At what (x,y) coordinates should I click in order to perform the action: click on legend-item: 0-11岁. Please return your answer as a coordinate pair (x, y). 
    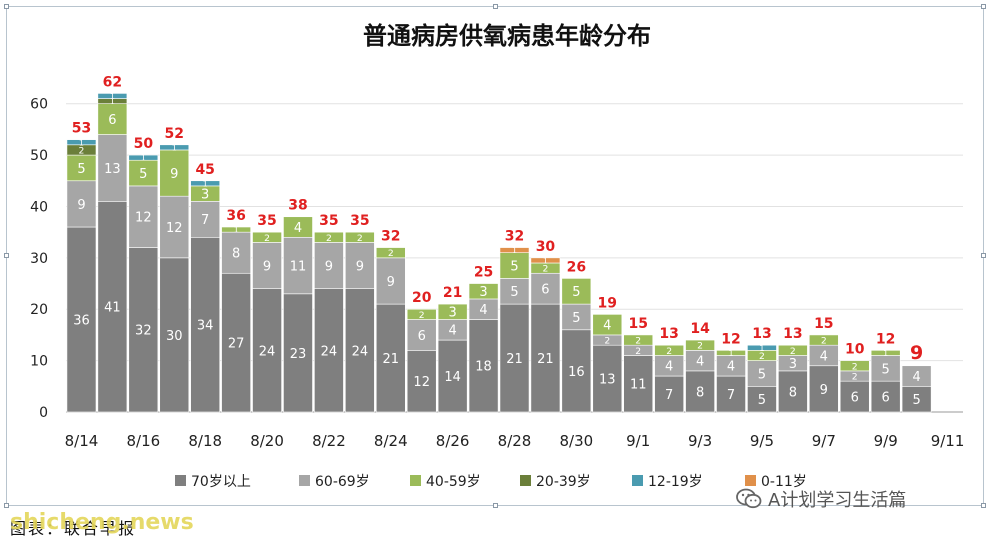
    Looking at the image, I should click on (776, 482).